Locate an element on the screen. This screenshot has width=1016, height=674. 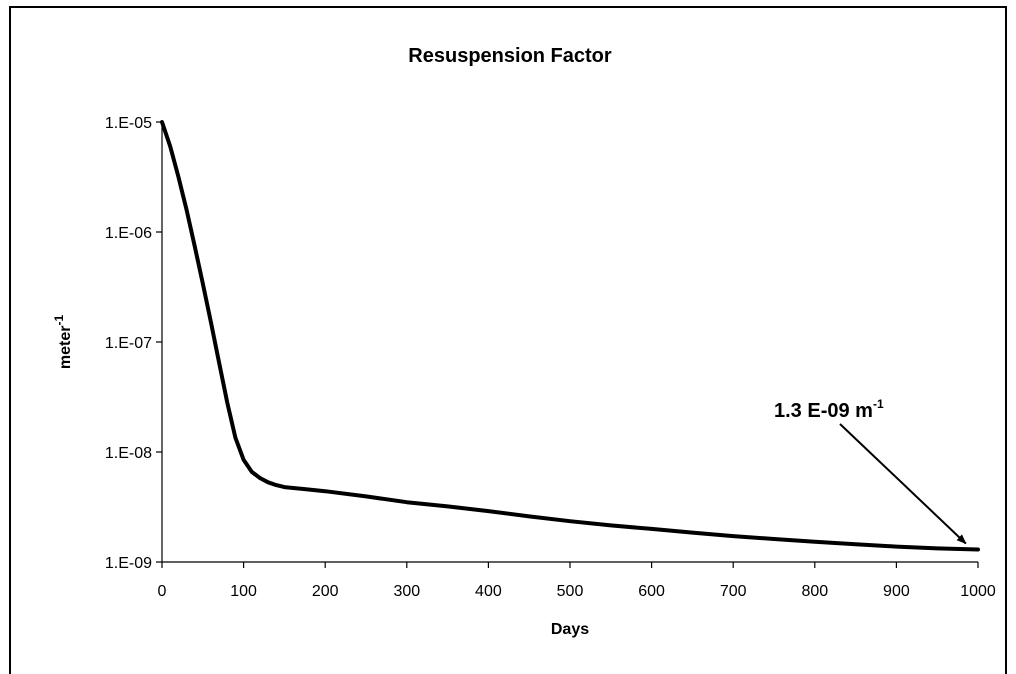
annotation-label: 1.3 E-09 m-1 is located at coordinates (829, 409).